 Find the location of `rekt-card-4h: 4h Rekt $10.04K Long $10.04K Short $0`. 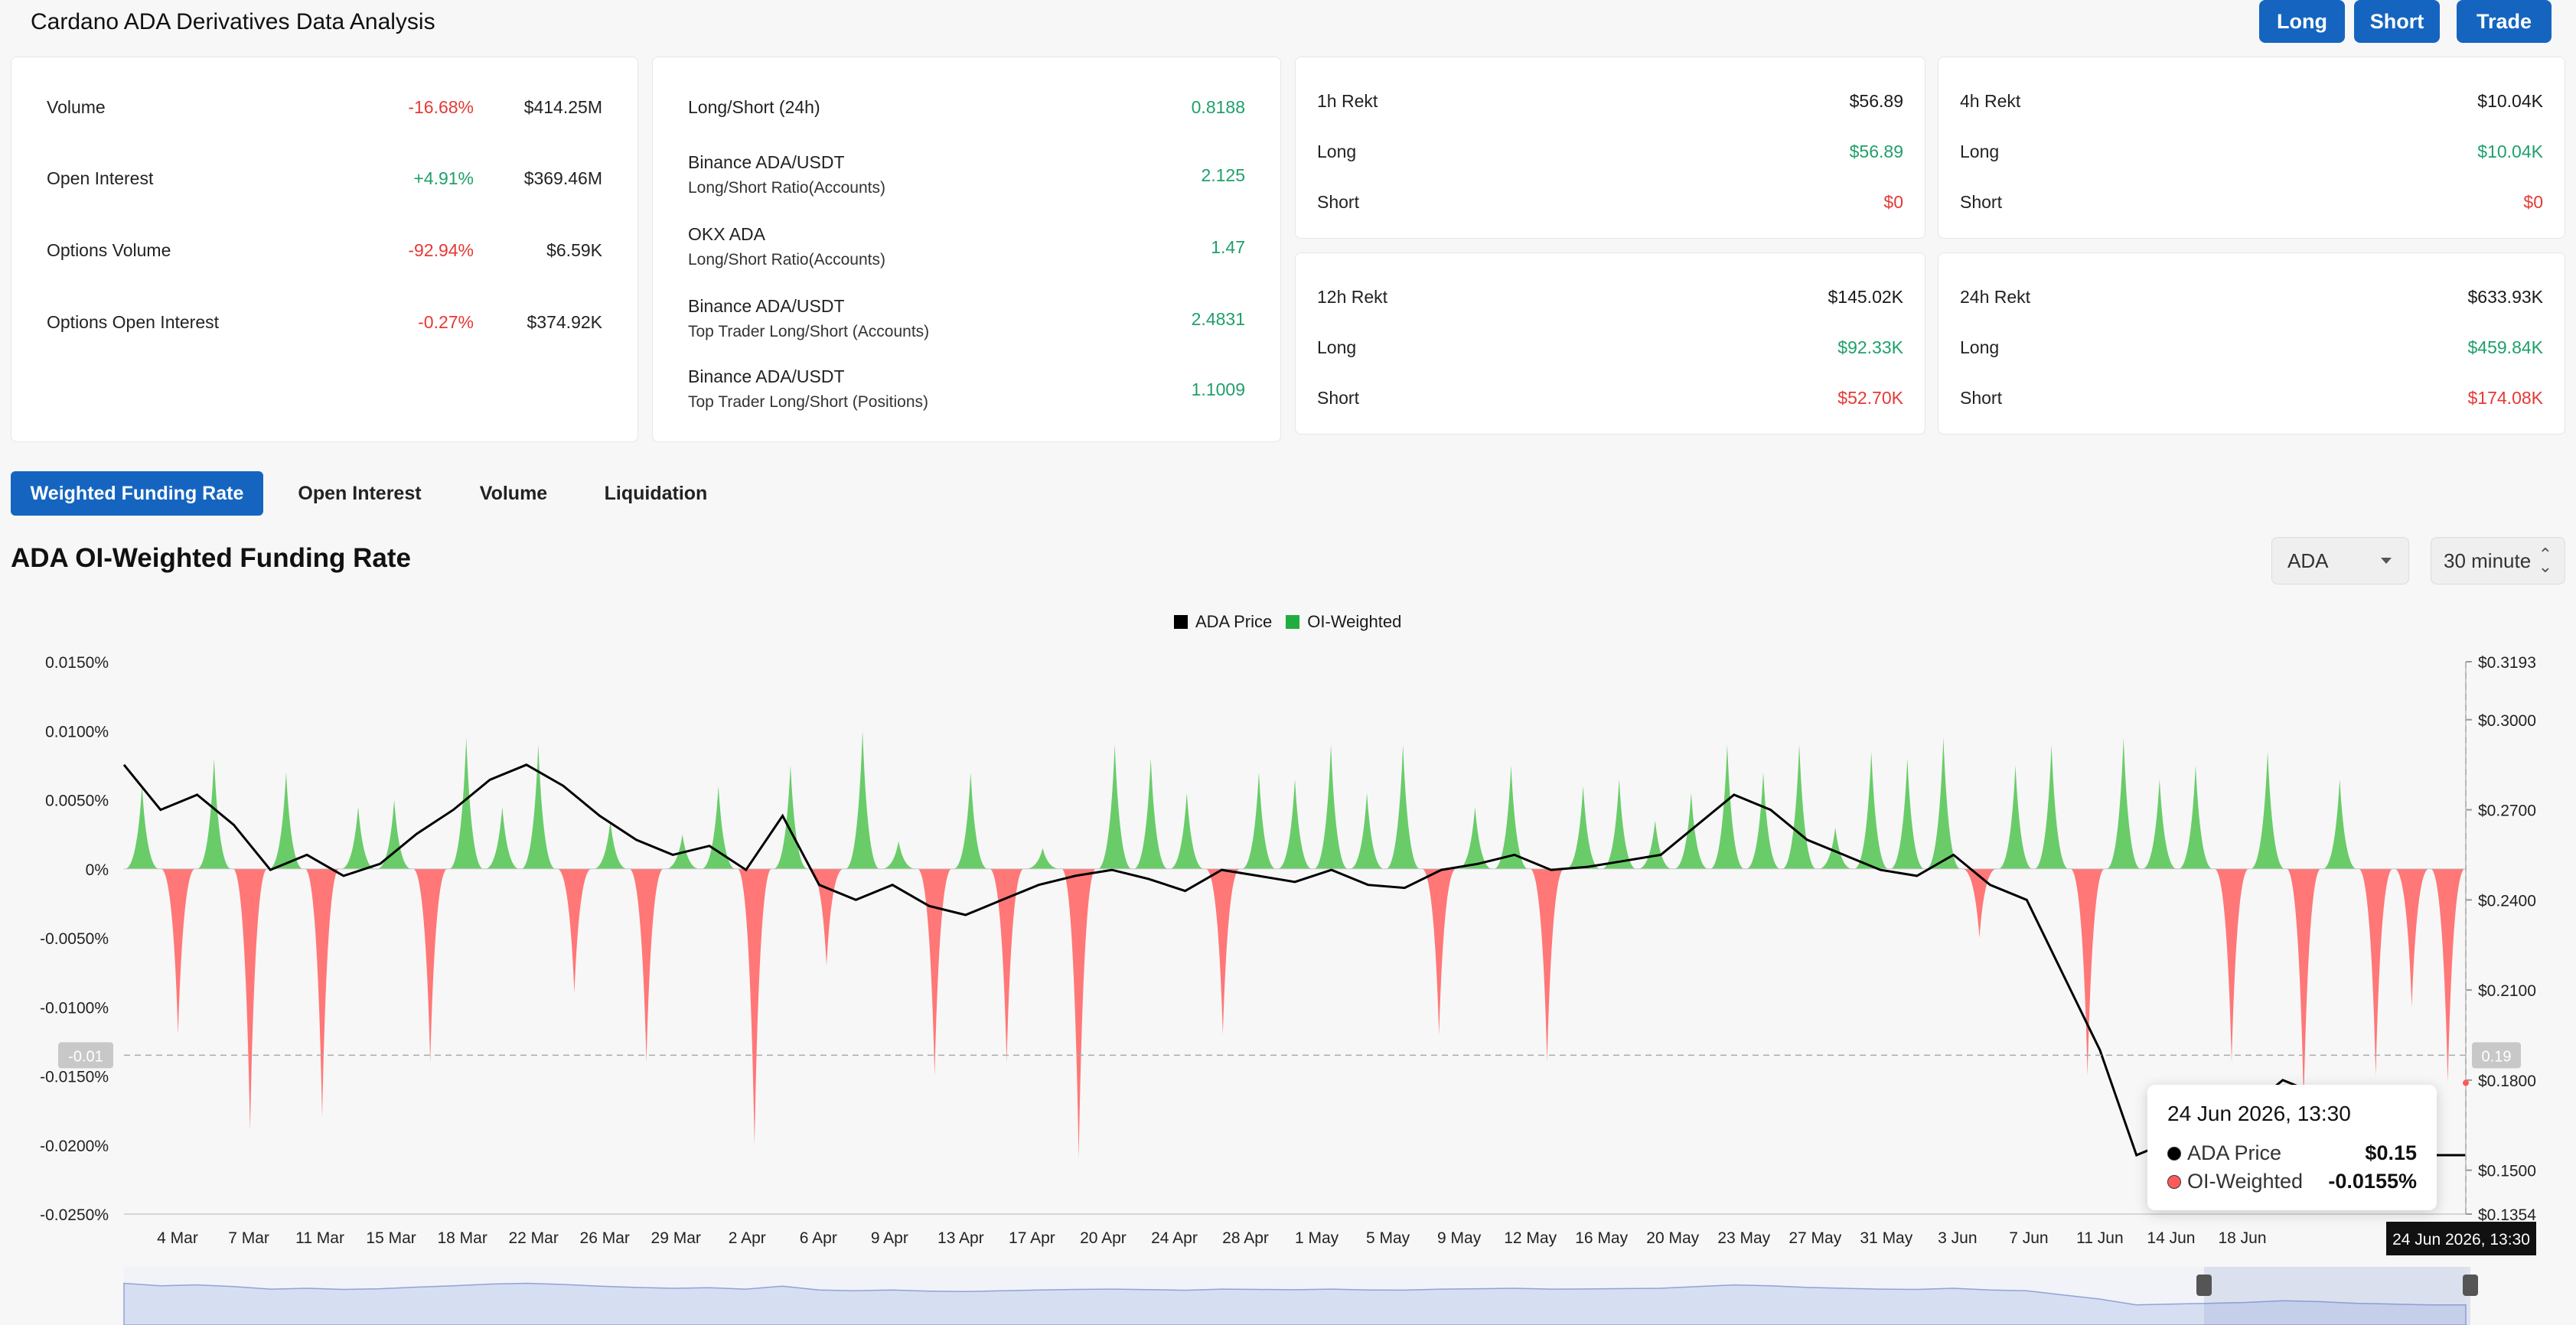

rekt-card-4h: 4h Rekt $10.04K Long $10.04K Short $0 is located at coordinates (2251, 148).